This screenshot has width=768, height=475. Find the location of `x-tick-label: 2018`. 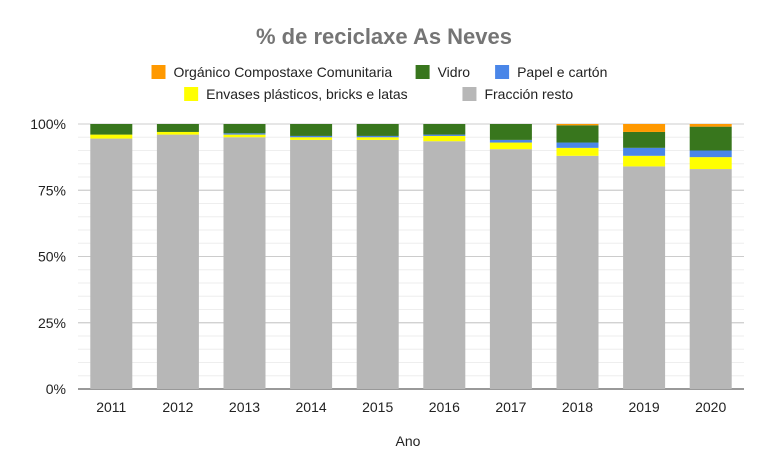

x-tick-label: 2018 is located at coordinates (577, 407).